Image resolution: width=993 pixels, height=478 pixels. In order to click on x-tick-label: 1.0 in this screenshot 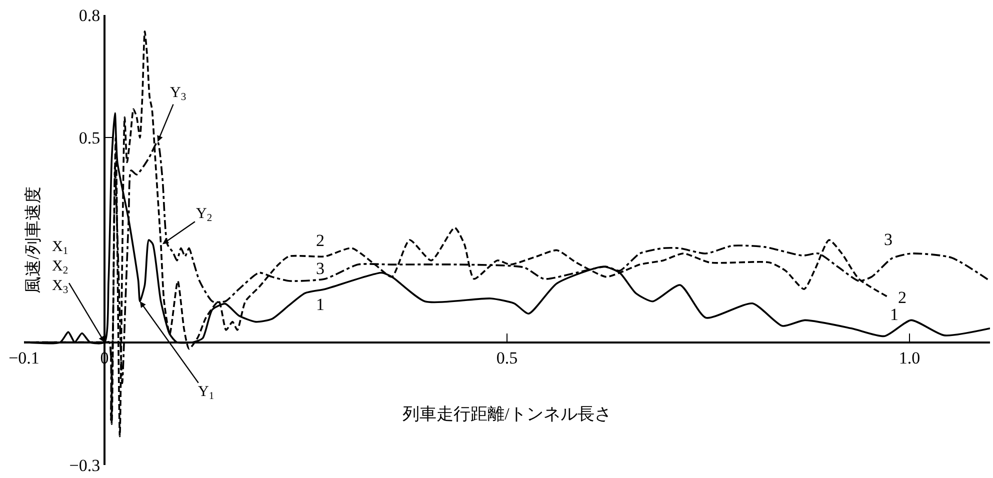, I will do `click(909, 358)`.